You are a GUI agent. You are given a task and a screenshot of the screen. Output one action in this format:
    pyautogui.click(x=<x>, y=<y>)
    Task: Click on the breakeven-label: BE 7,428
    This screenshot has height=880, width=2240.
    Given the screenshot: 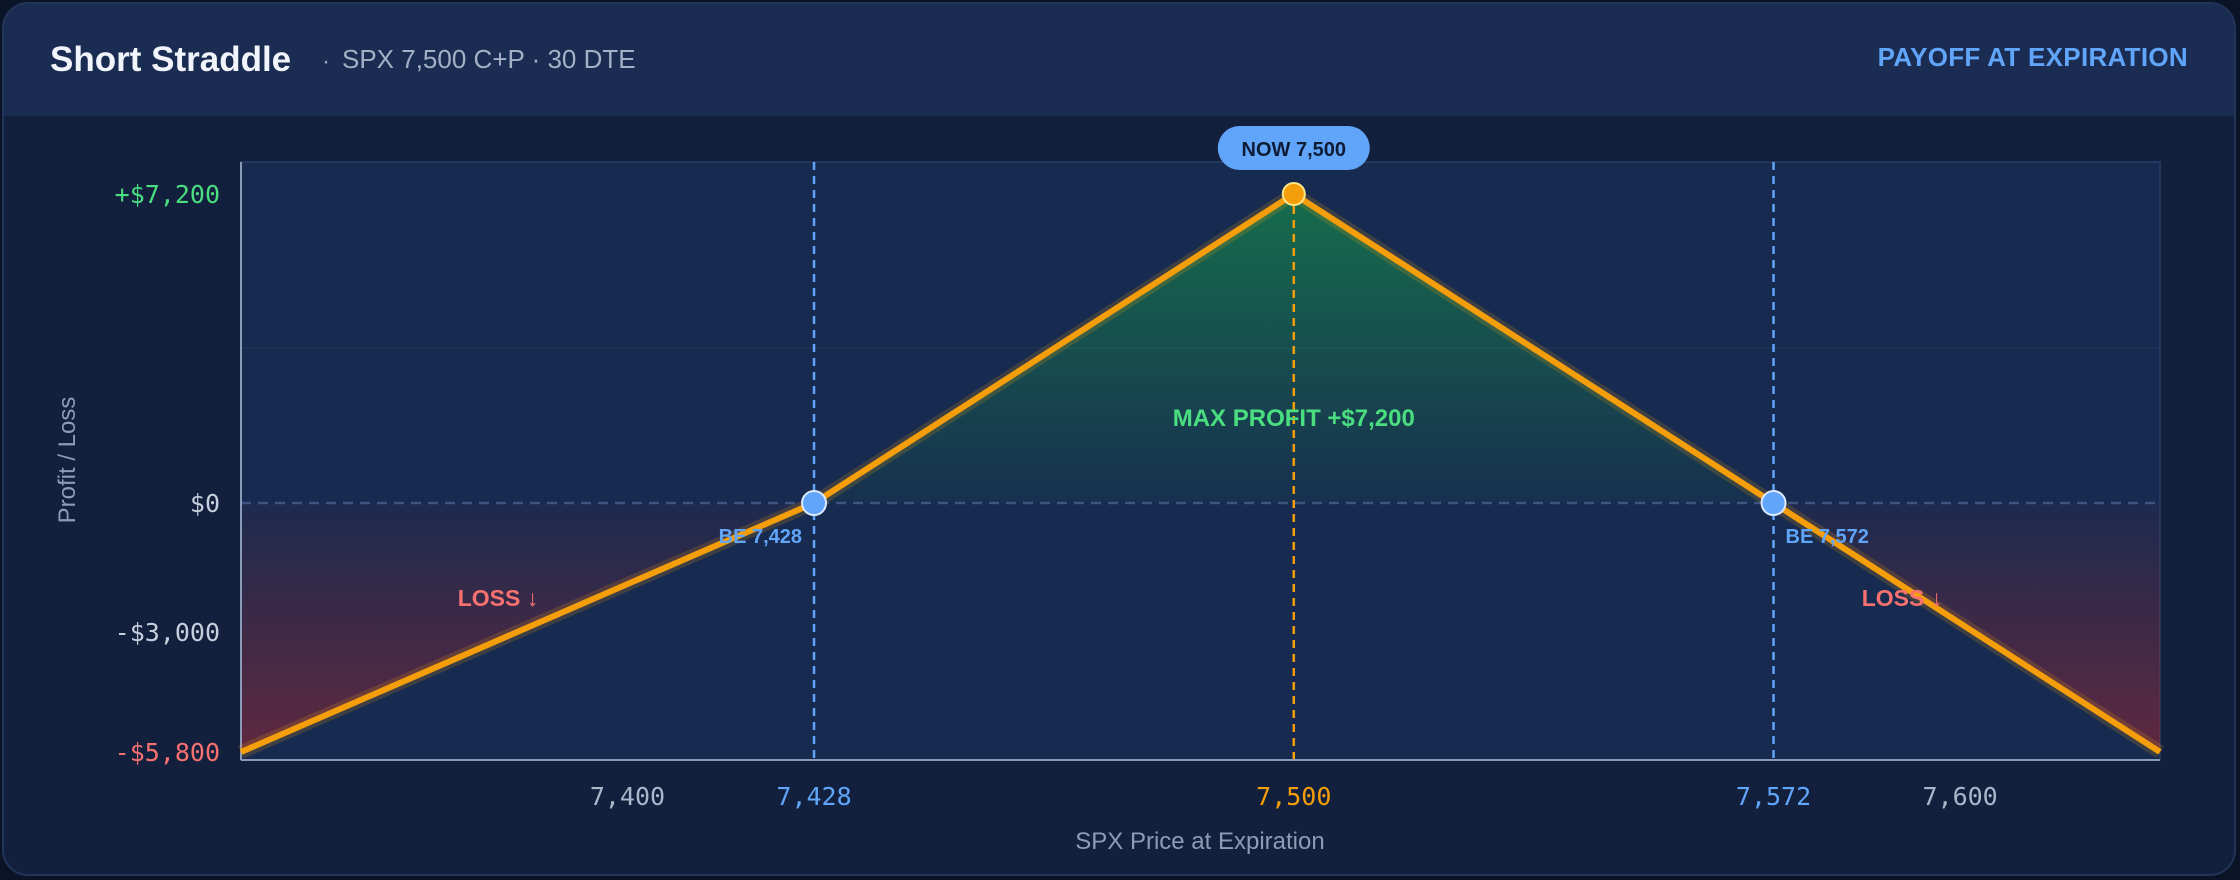 What is the action you would take?
    pyautogui.click(x=760, y=537)
    